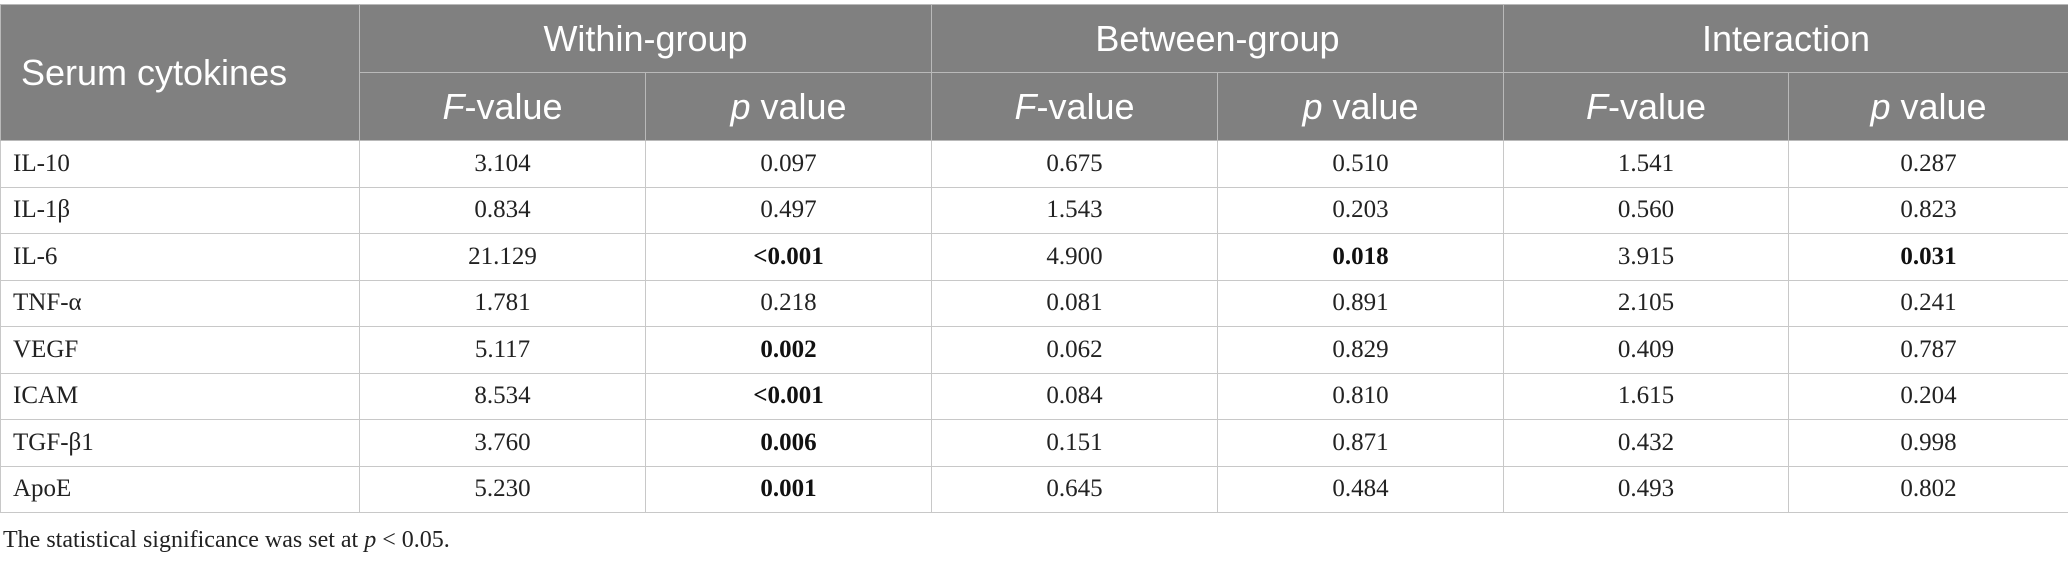 The image size is (2068, 565). I want to click on f-value-cell: 0.645, so click(1074, 489).